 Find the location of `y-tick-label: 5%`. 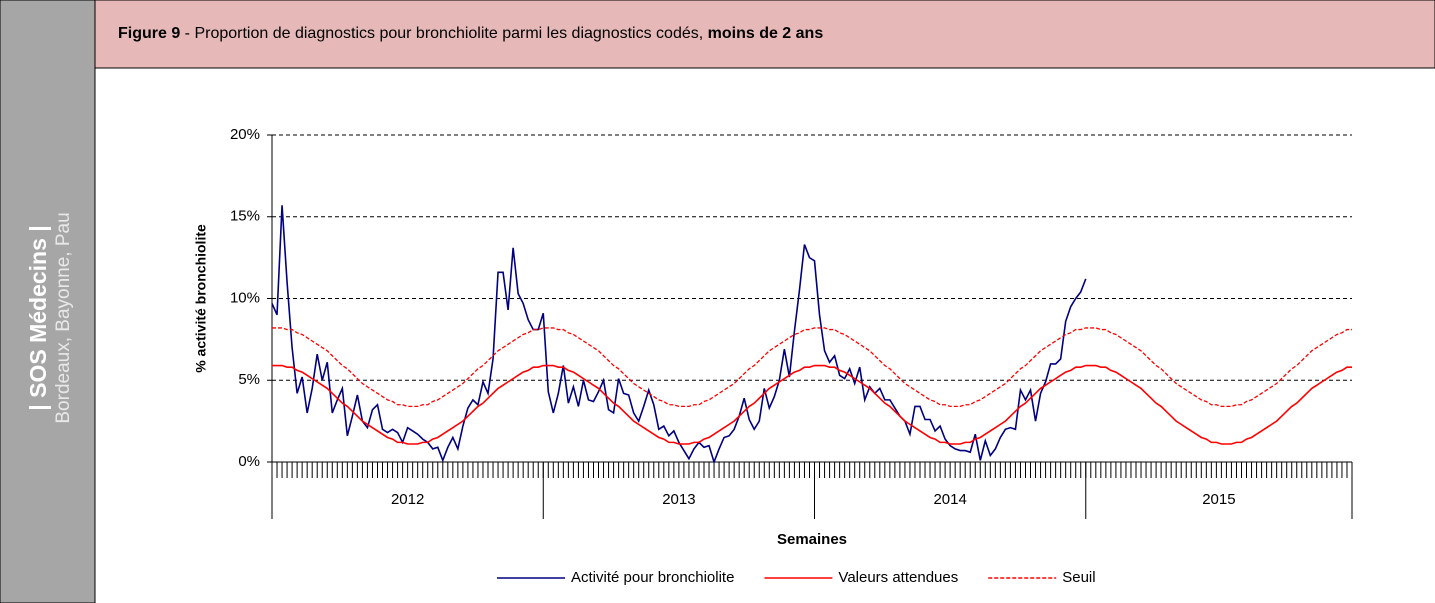

y-tick-label: 5% is located at coordinates (249, 379).